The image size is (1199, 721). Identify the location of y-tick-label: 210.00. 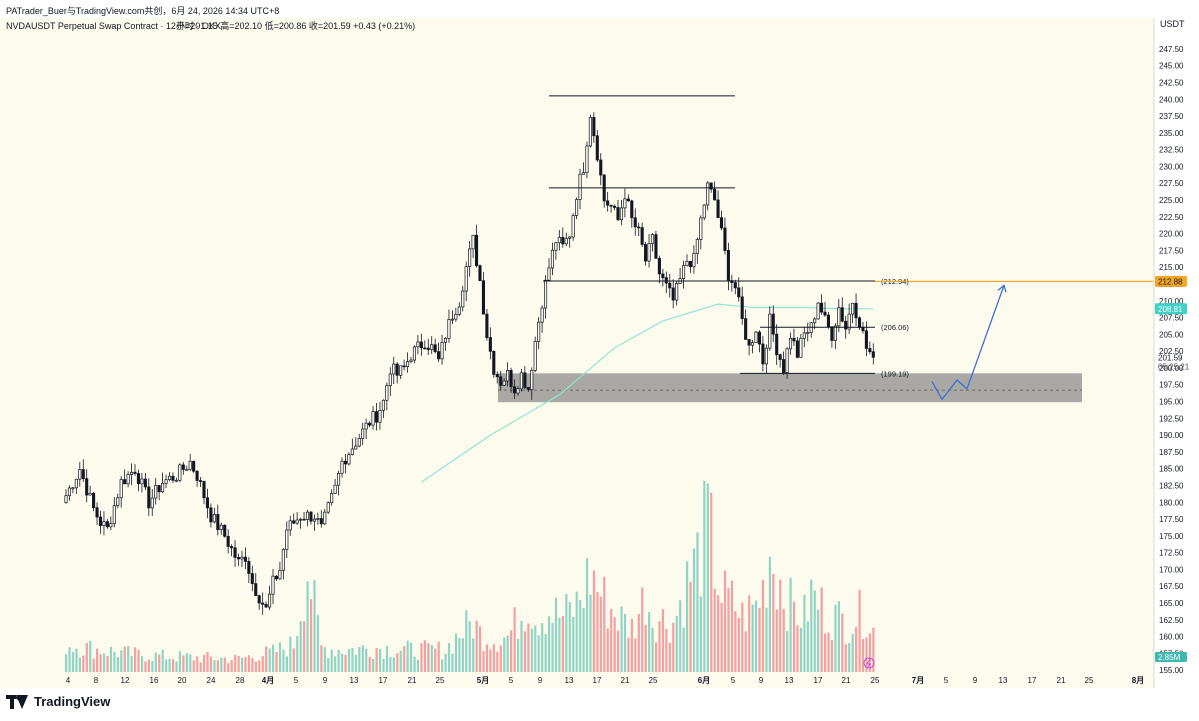
(1171, 301).